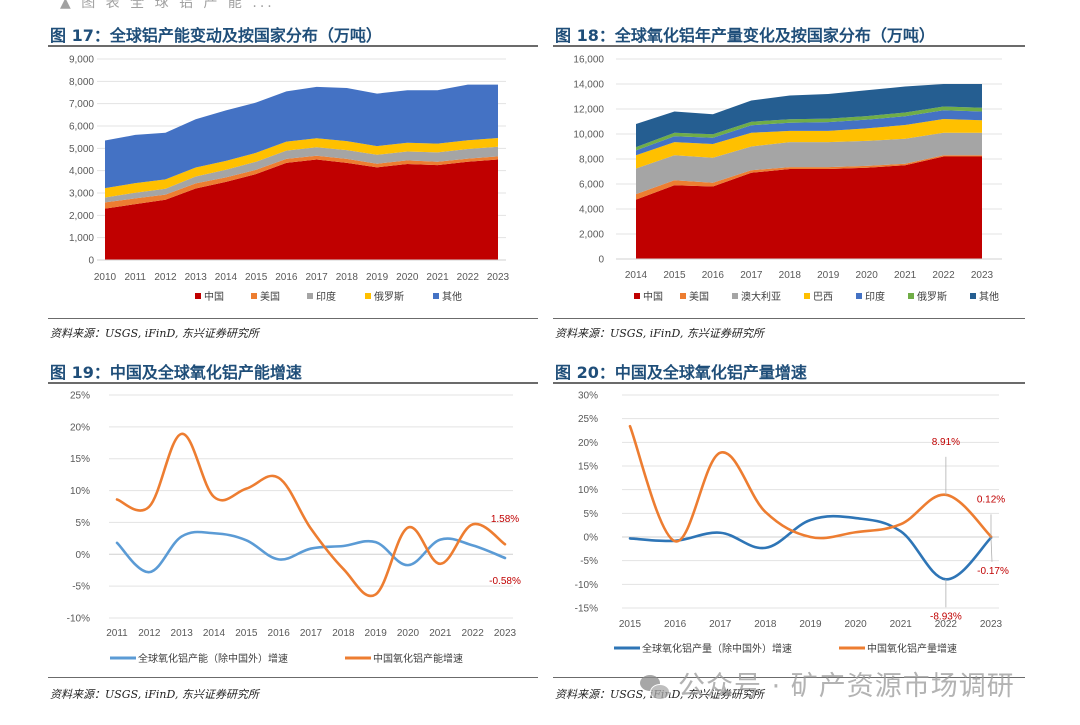  Describe the element at coordinates (699, 296) in the screenshot. I see `fig18-legend-label: 美国` at that location.